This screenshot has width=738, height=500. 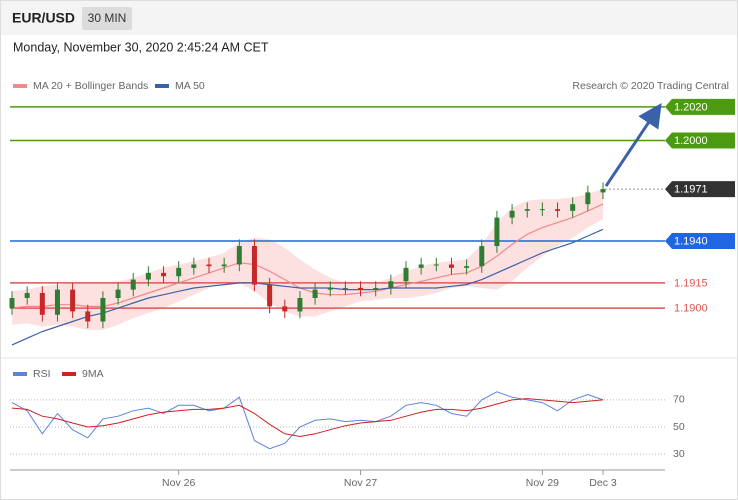 What do you see at coordinates (691, 189) in the screenshot?
I see `level-label: 1.1971` at bounding box center [691, 189].